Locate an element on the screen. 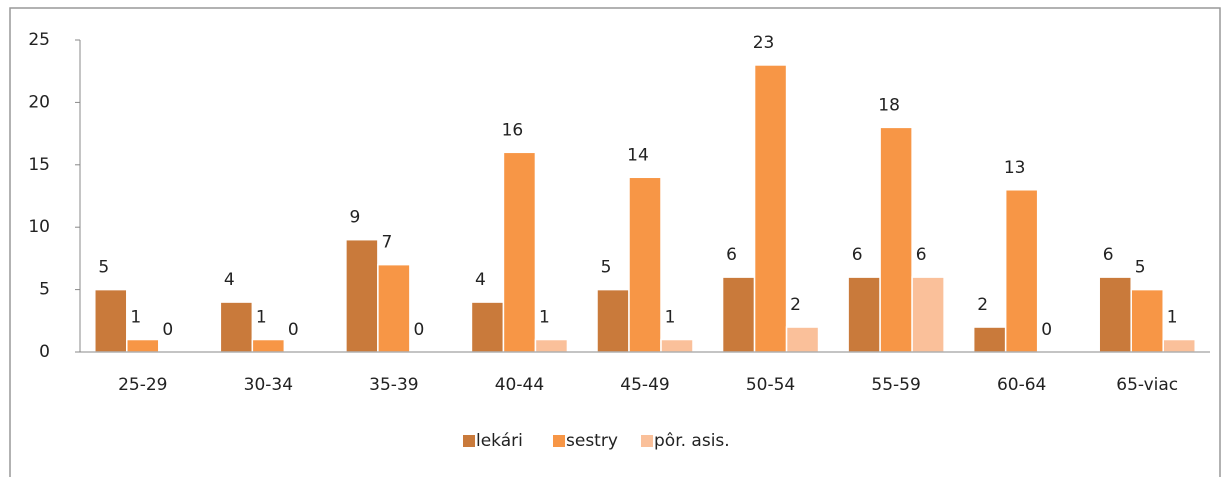  y-tick-label: 20 is located at coordinates (39, 102).